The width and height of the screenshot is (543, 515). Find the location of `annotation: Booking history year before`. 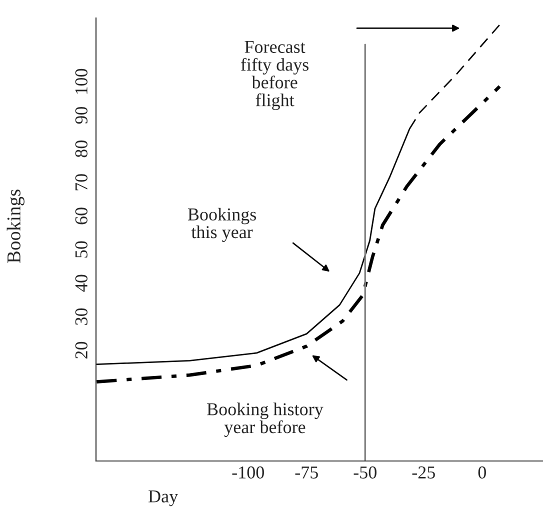

annotation: Booking history year before is located at coordinates (265, 419).